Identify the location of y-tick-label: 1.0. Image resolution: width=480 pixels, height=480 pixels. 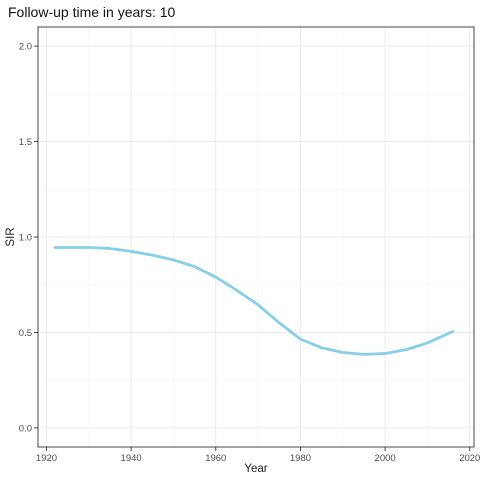
(25, 238).